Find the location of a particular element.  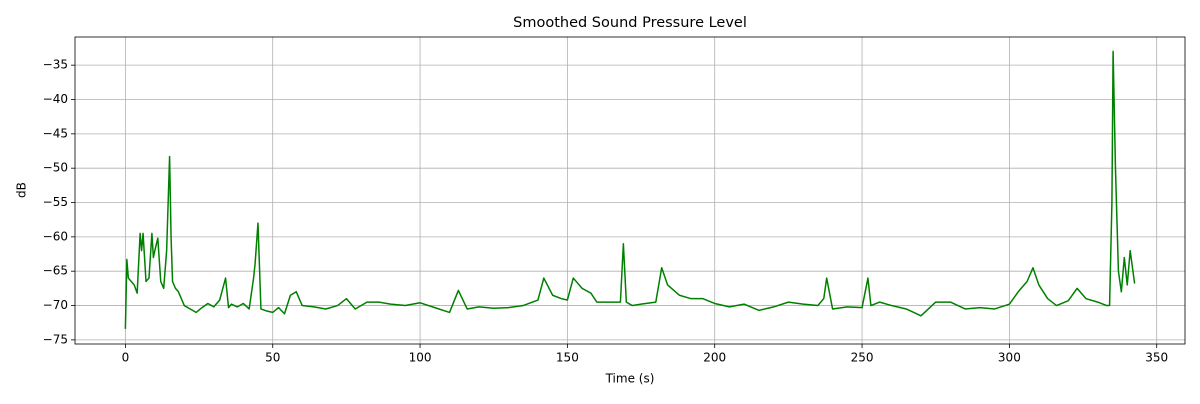

y-tick-label: −40 is located at coordinates (55, 99).